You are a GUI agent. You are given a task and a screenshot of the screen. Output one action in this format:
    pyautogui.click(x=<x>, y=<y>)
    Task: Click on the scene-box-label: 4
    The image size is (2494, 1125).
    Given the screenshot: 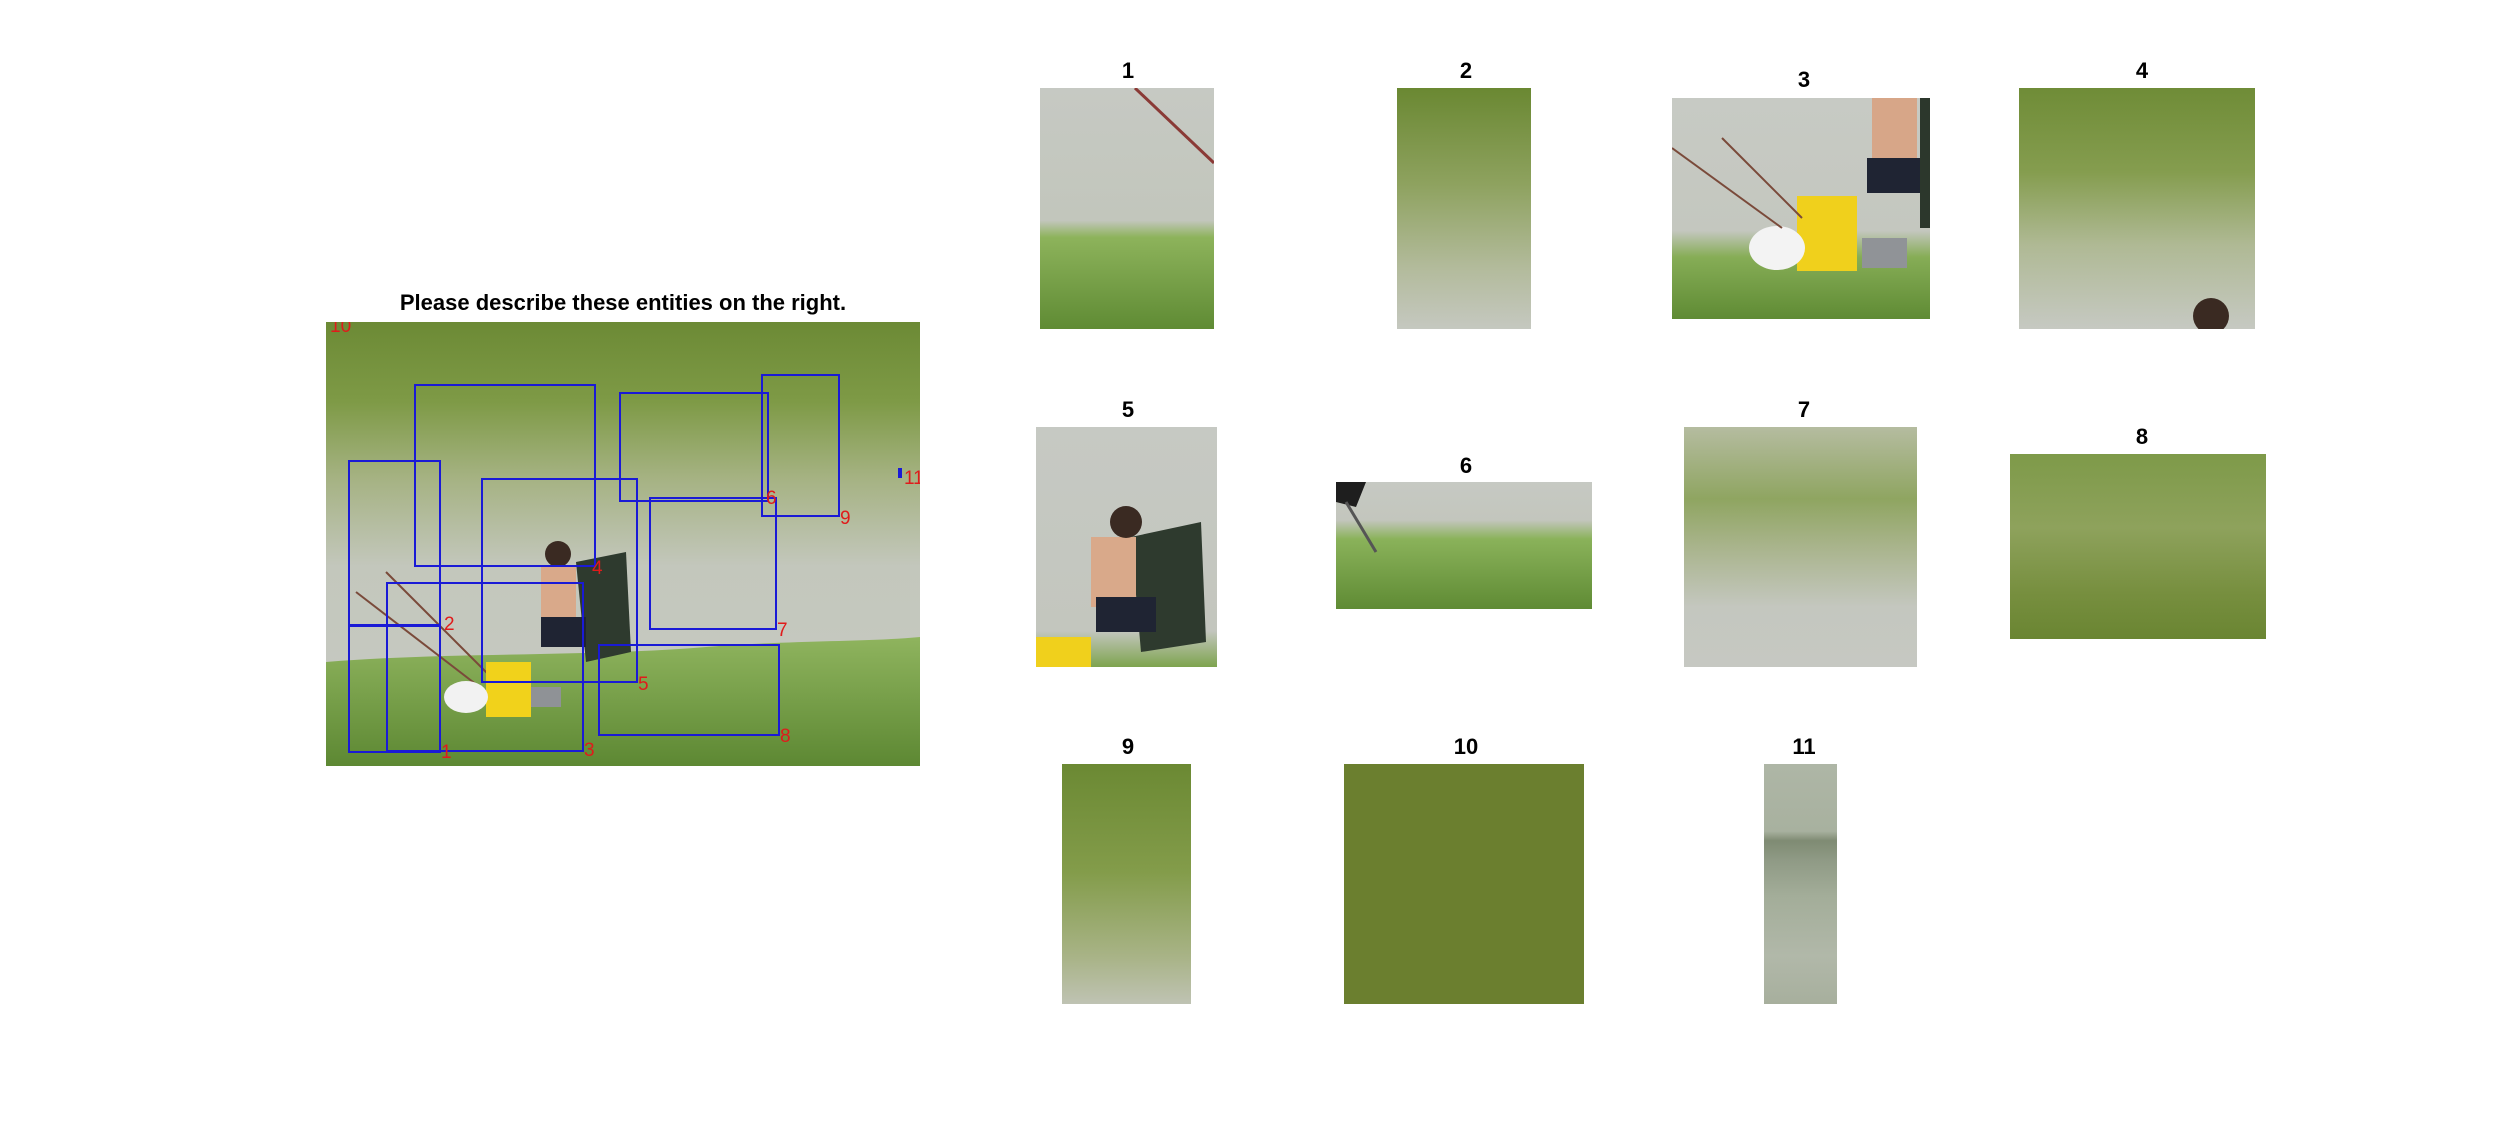 What is the action you would take?
    pyautogui.click(x=597, y=568)
    